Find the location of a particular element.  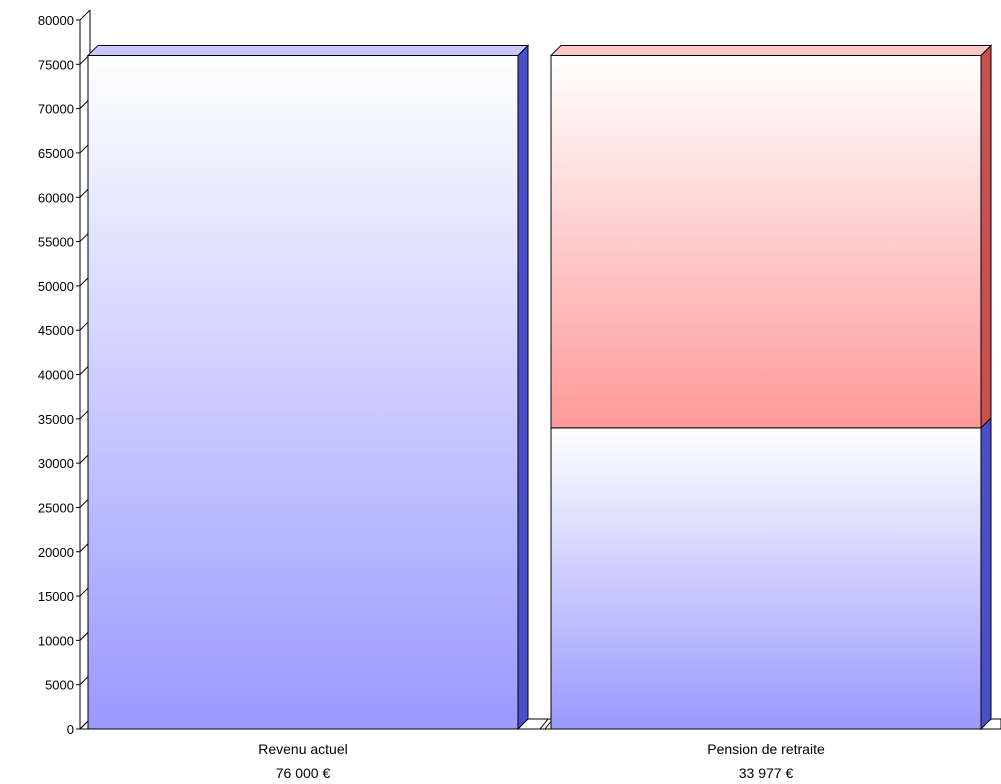

y-tick-label: 60000 is located at coordinates (56, 197).